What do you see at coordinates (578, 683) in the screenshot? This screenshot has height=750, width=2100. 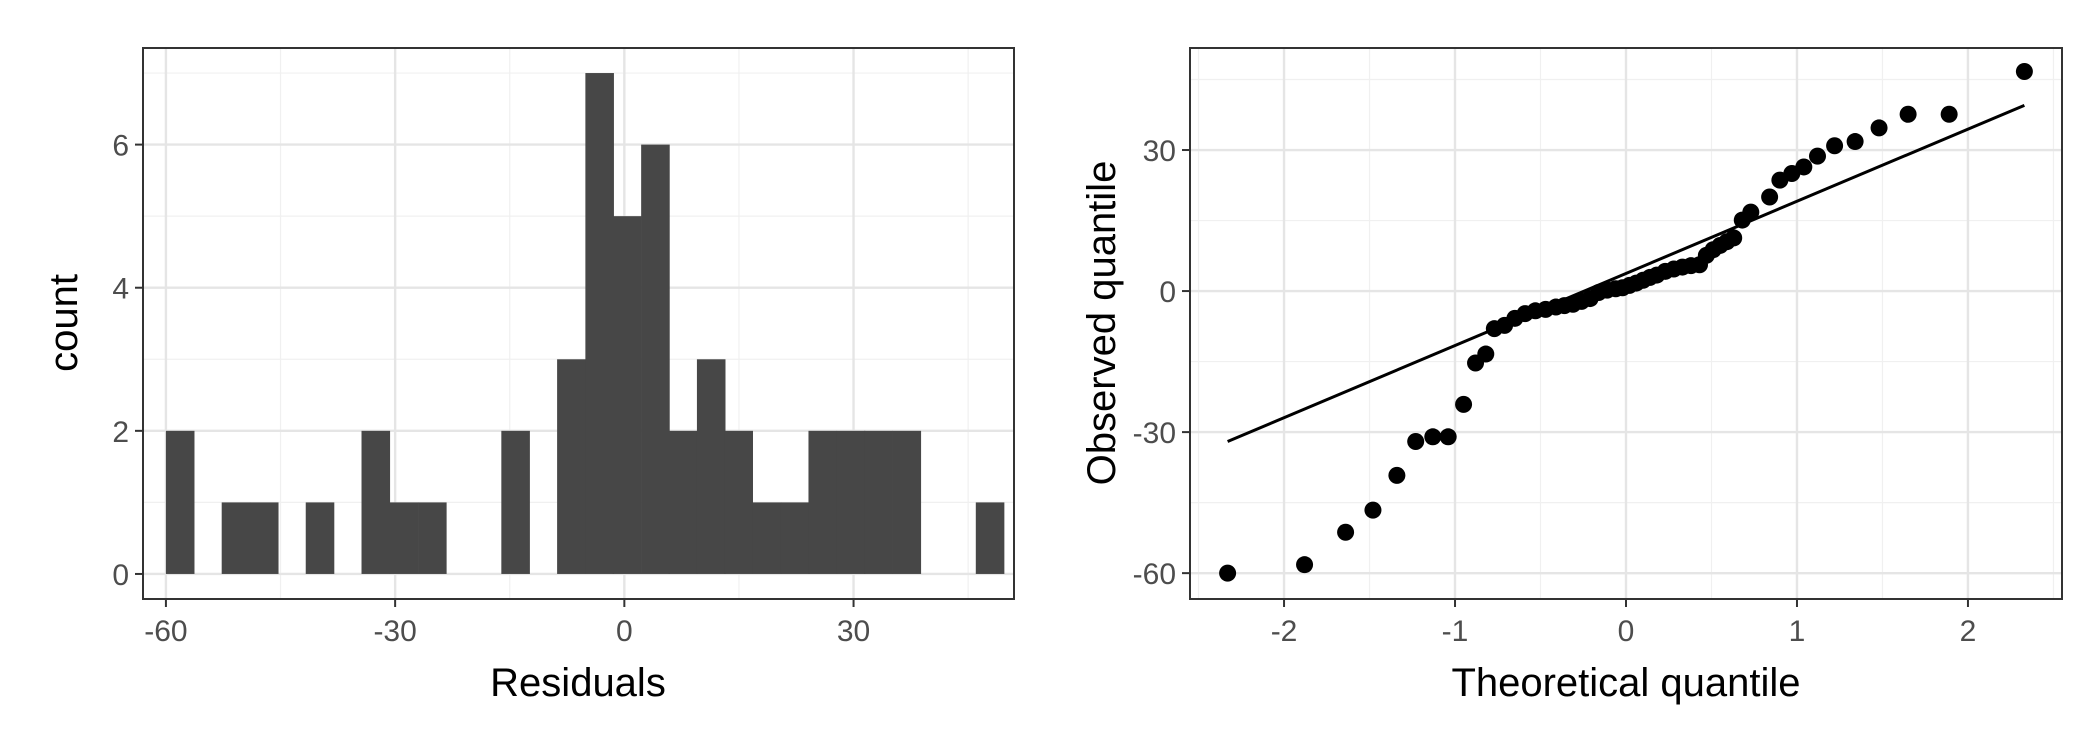 I see `histogram-x-axis-title: Residuals` at bounding box center [578, 683].